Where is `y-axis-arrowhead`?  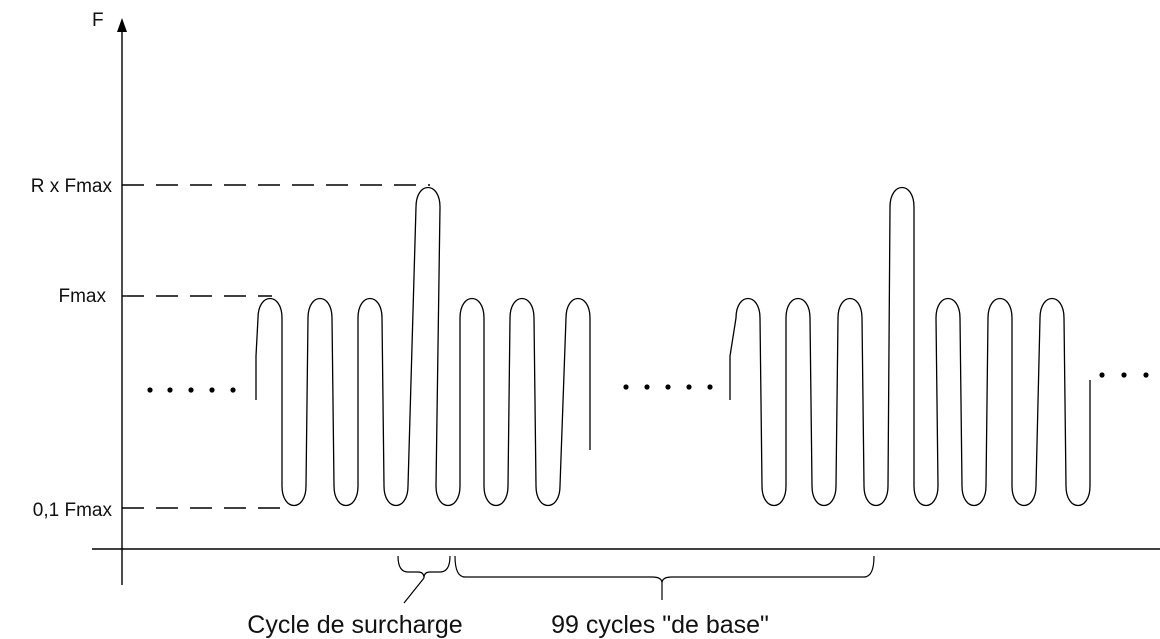 y-axis-arrowhead is located at coordinates (122, 25).